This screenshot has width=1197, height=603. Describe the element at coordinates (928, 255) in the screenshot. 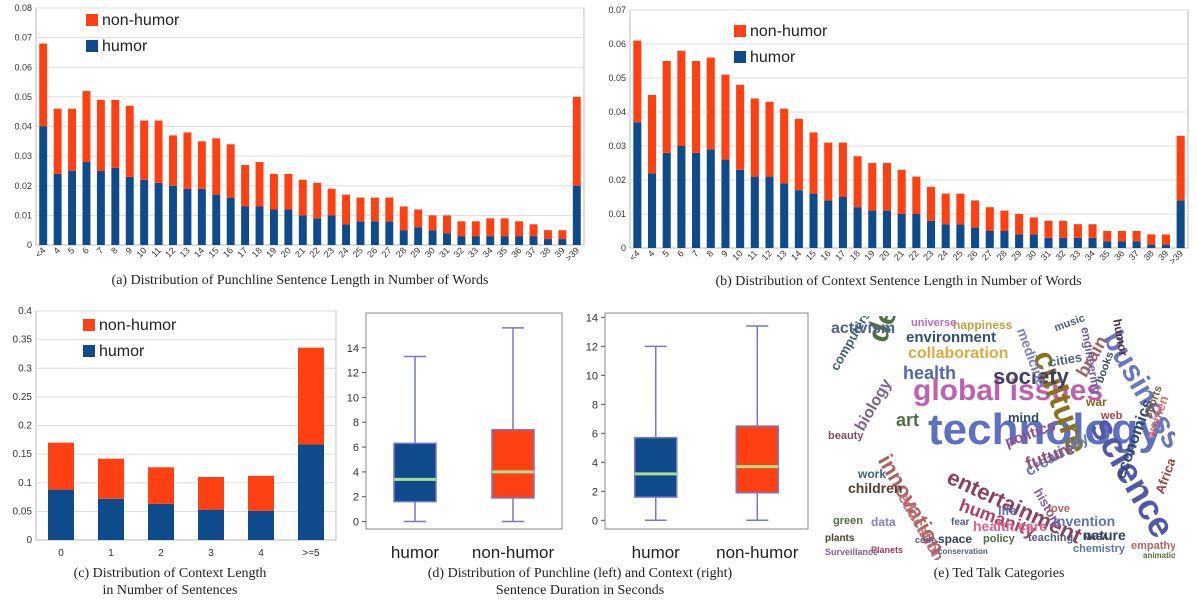

I see `x-tick-label: 23` at that location.